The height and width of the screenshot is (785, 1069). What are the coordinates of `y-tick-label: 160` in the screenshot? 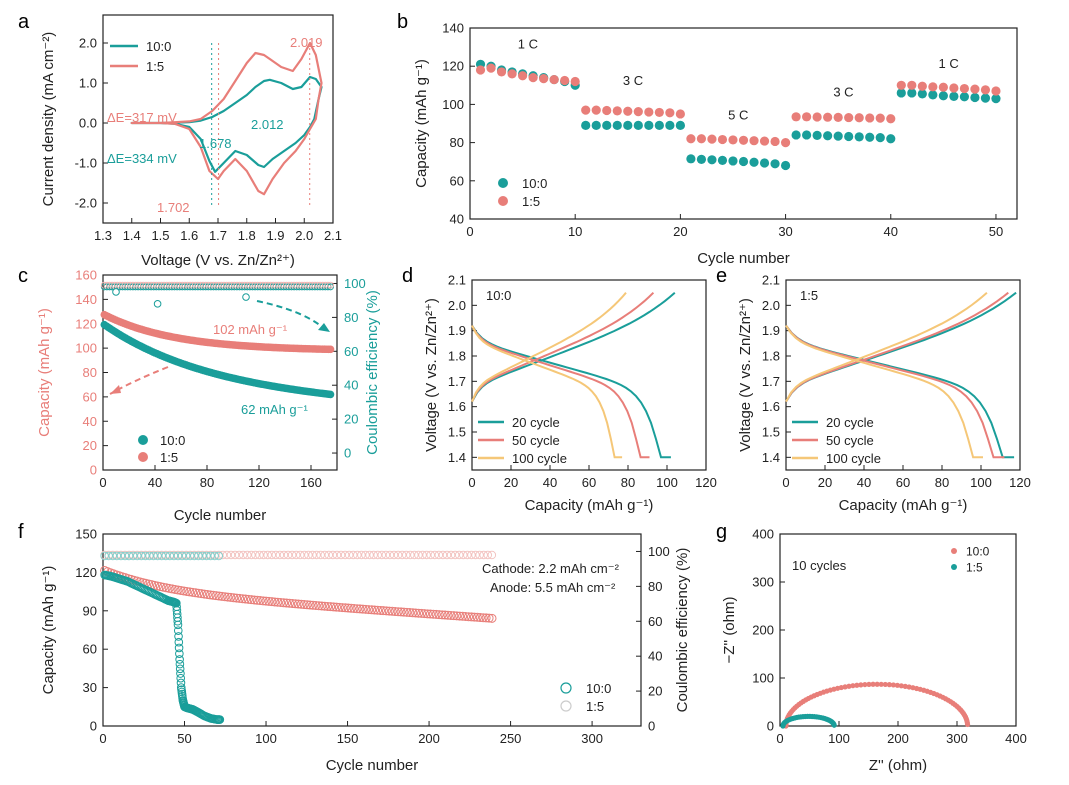 It's located at (86, 275).